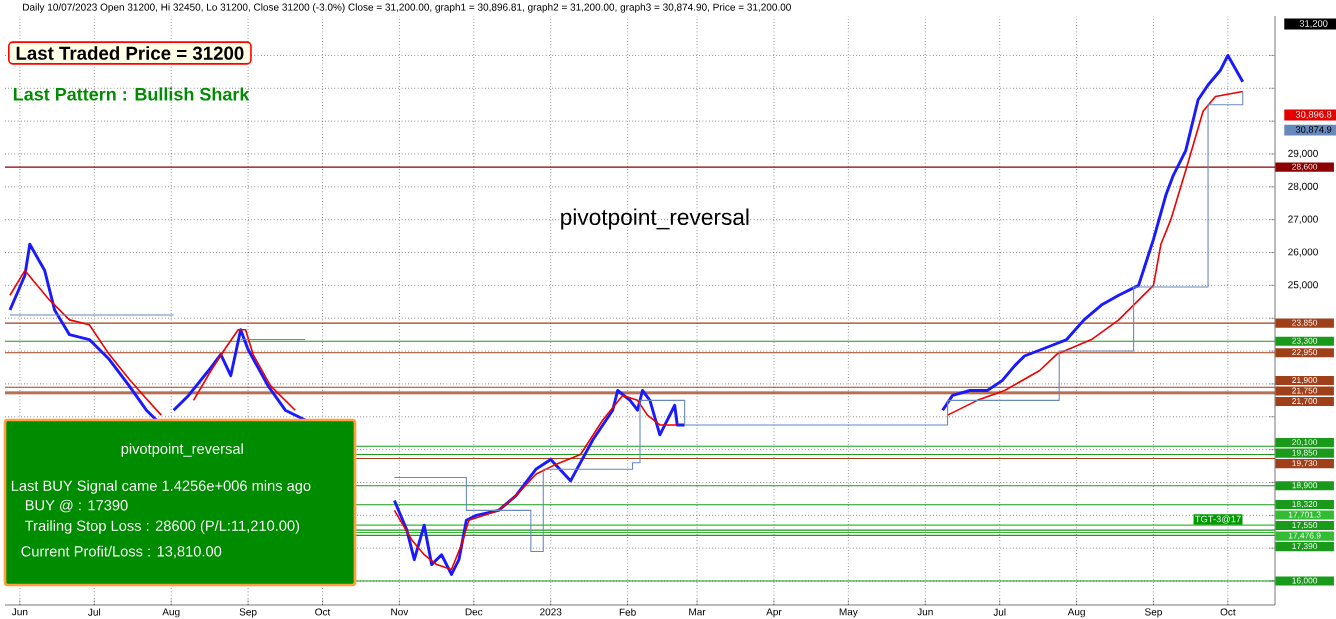  Describe the element at coordinates (1305, 453) in the screenshot. I see `ref-line-label: 19,850` at that location.